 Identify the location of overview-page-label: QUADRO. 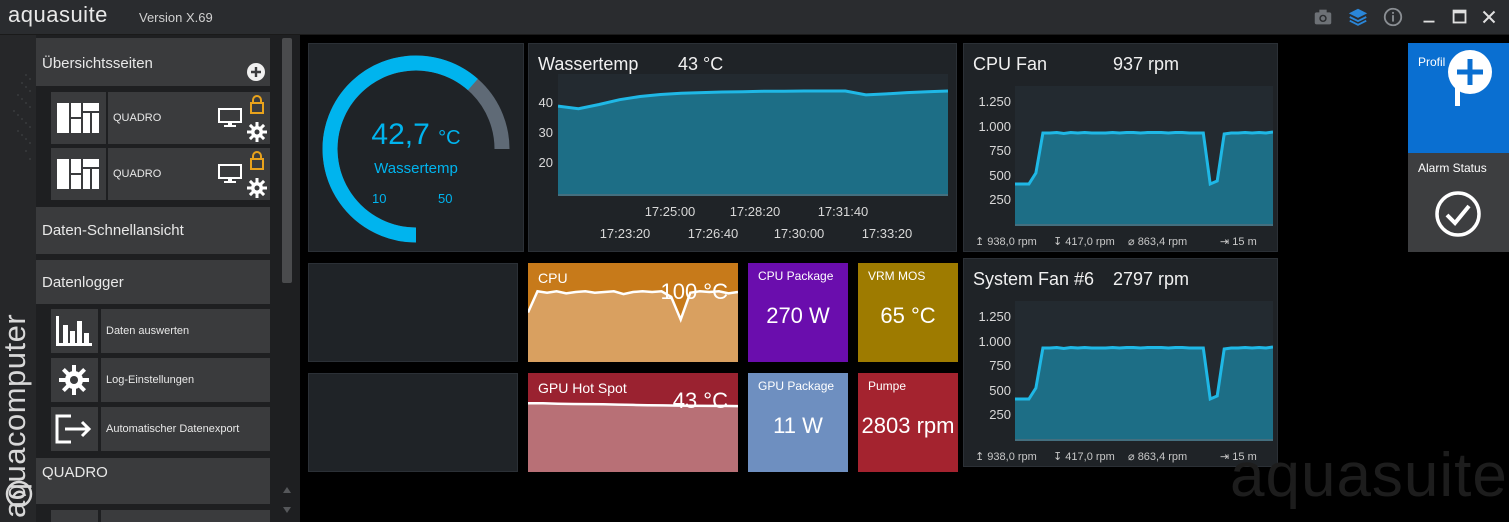
(137, 174).